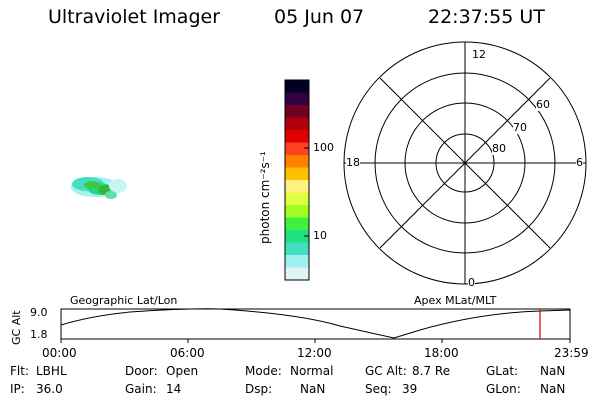  What do you see at coordinates (59, 353) in the screenshot?
I see `timeline-xtick-0000: 00:00` at bounding box center [59, 353].